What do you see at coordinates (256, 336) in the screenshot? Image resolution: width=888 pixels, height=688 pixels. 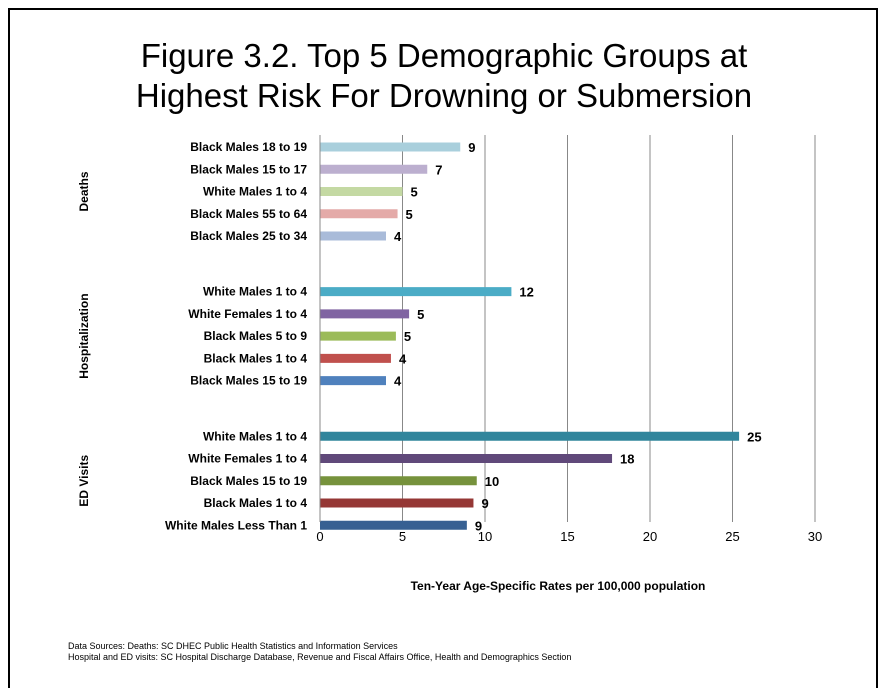 I see `category-label: Black Males 5 to 9` at bounding box center [256, 336].